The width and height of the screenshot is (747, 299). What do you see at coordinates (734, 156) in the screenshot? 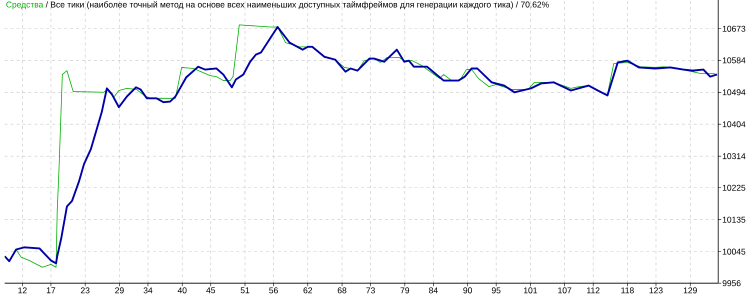
I see `y-tick-label: 10314` at bounding box center [734, 156].